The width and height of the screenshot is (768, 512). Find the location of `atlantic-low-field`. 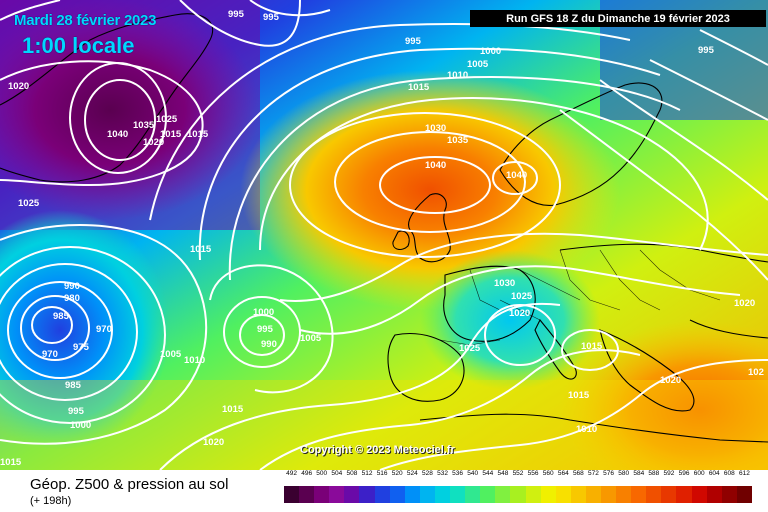

atlantic-low-field is located at coordinates (85, 330).